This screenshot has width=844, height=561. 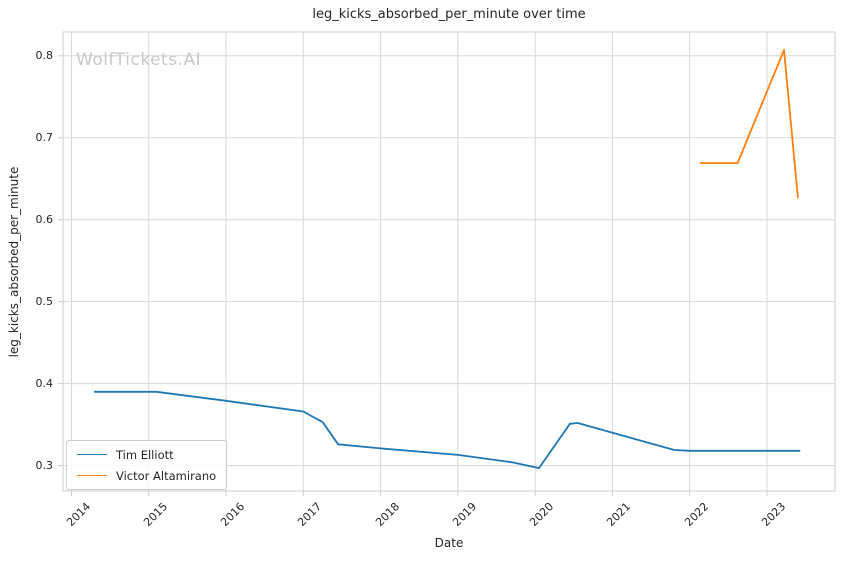 I want to click on y-tick-label: 0.8, so click(x=44, y=55).